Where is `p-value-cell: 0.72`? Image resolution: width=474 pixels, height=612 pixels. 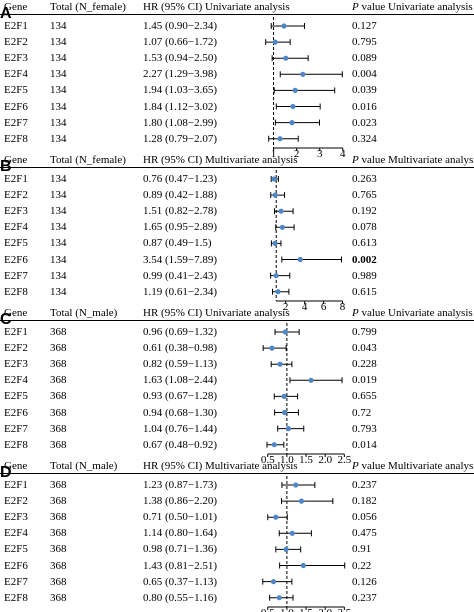 p-value-cell: 0.72 is located at coordinates (362, 412).